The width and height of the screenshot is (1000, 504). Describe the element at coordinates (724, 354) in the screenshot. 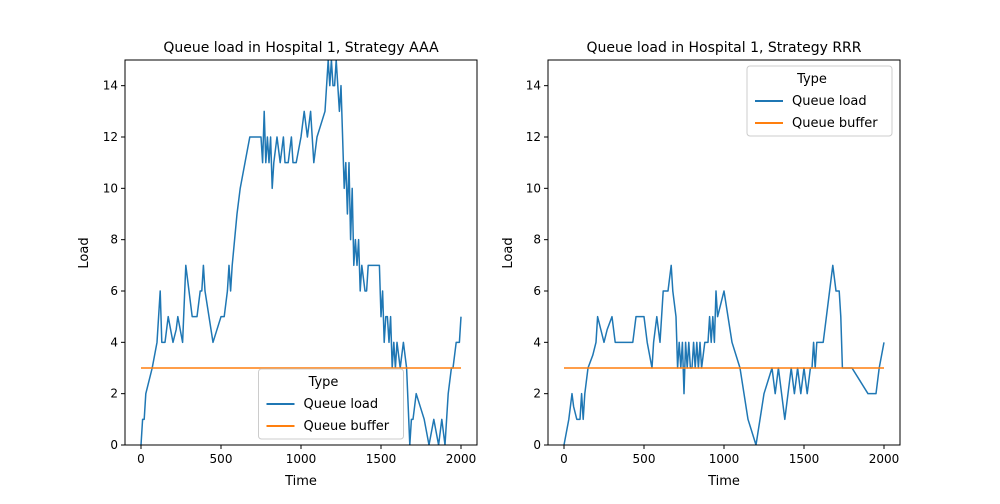

I see `series-group` at that location.